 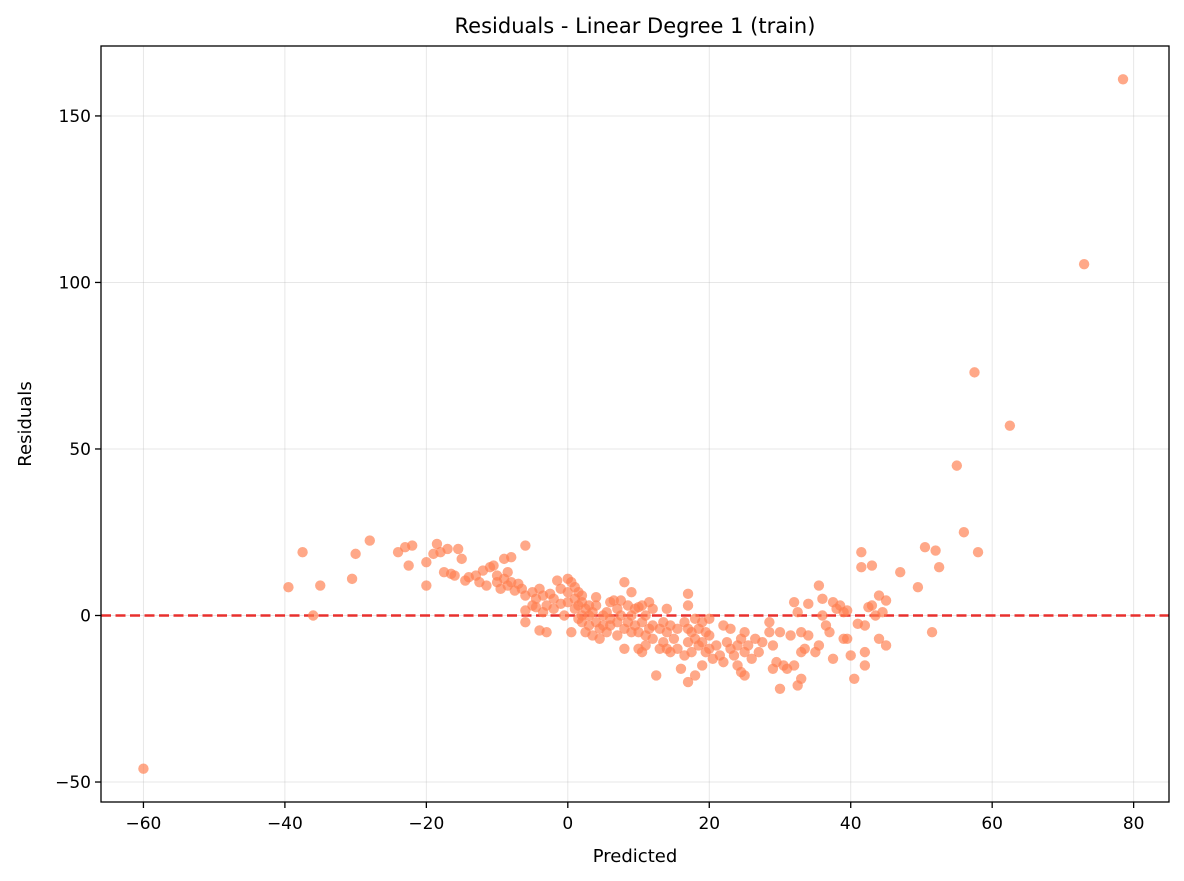 What do you see at coordinates (85, 616) in the screenshot?
I see `y-tick-label: 0` at bounding box center [85, 616].